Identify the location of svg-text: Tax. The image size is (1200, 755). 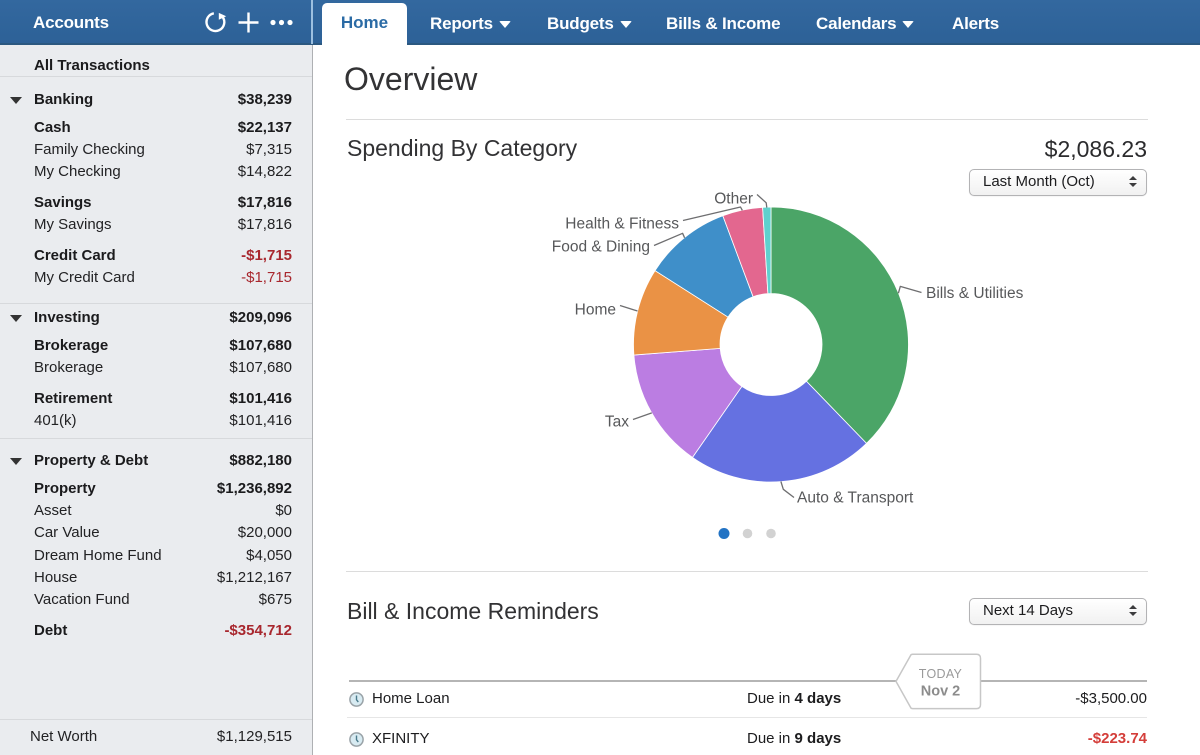
(617, 422).